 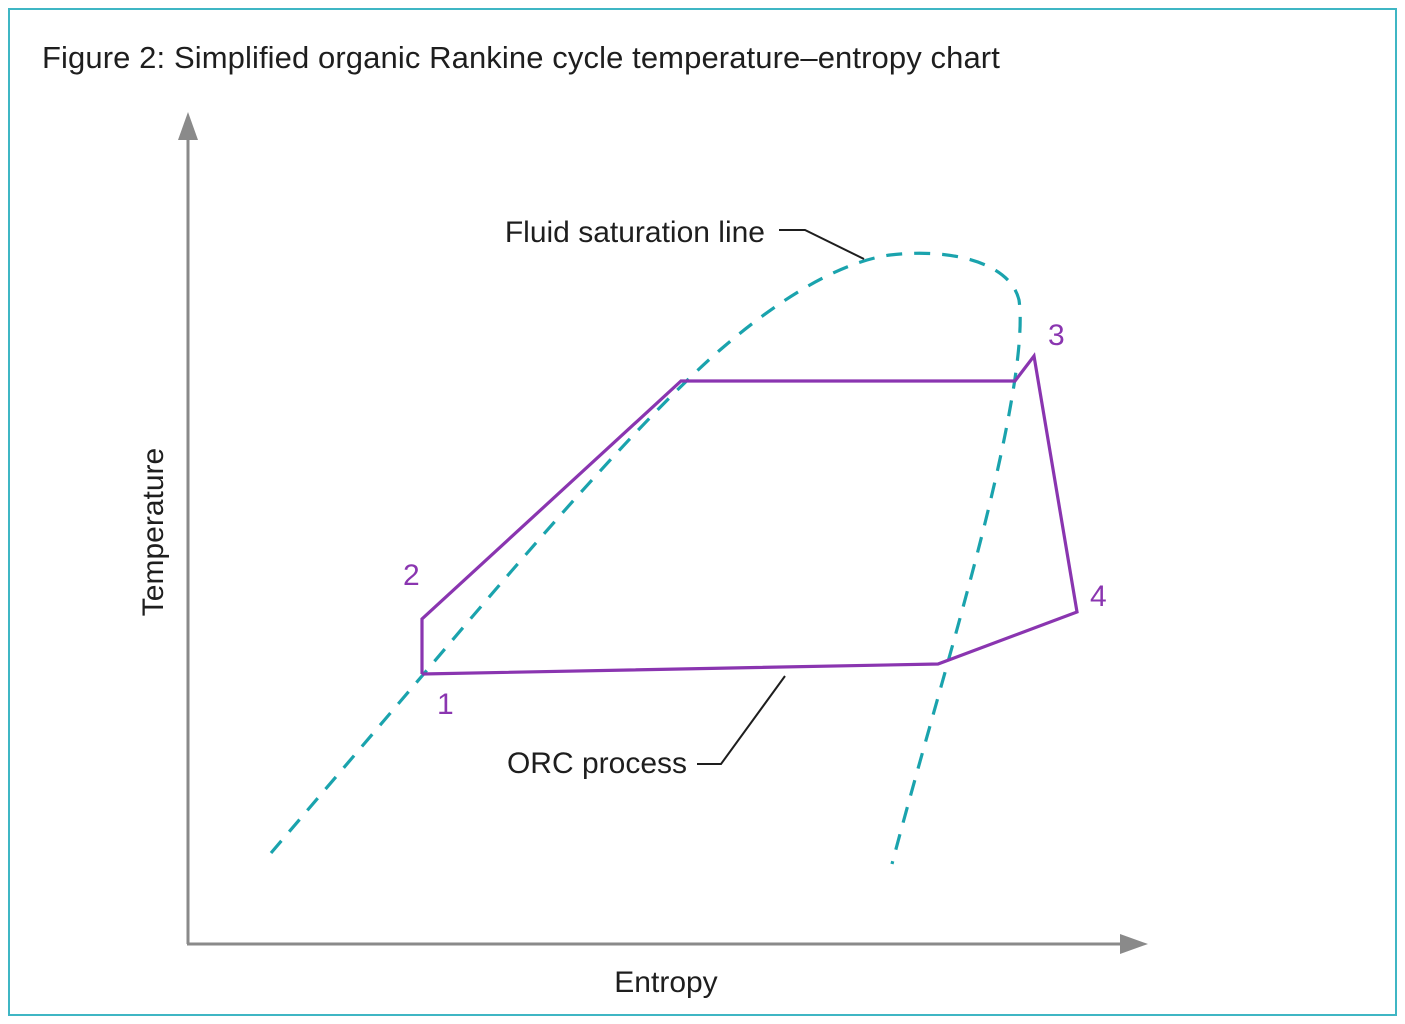 What do you see at coordinates (597, 763) in the screenshot?
I see `orc-process-label: ORC process` at bounding box center [597, 763].